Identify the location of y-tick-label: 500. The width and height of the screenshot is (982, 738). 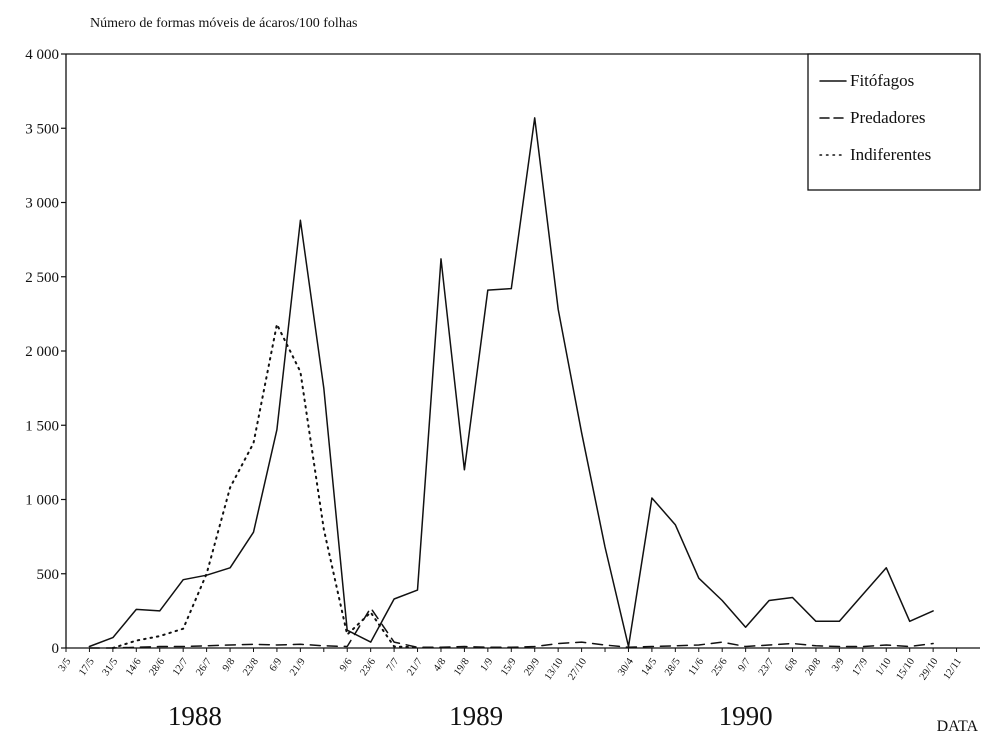
(48, 575).